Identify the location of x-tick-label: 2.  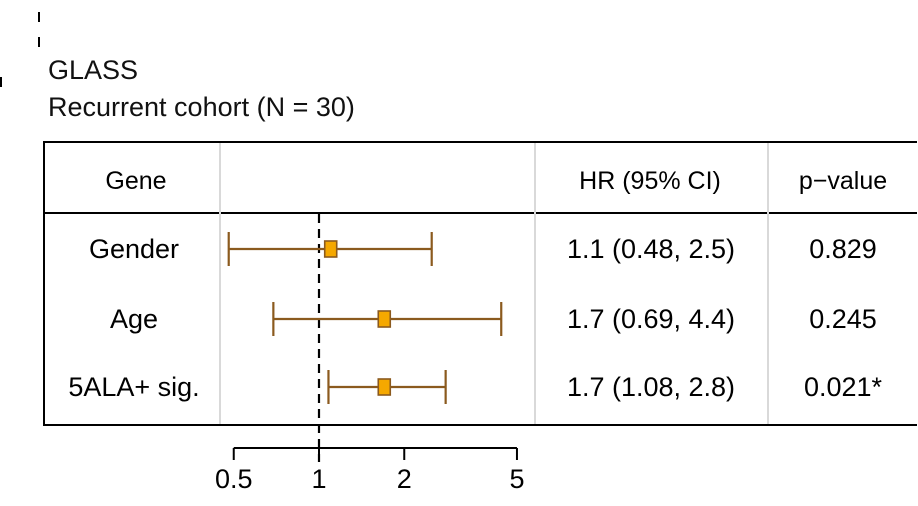
(404, 479).